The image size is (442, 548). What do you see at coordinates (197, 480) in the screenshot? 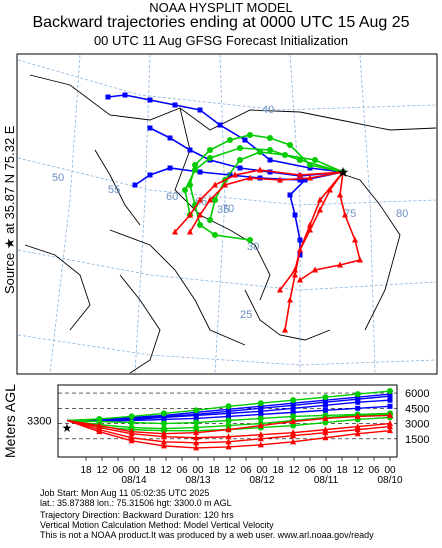
I see `time-date-label: 08/13` at bounding box center [197, 480].